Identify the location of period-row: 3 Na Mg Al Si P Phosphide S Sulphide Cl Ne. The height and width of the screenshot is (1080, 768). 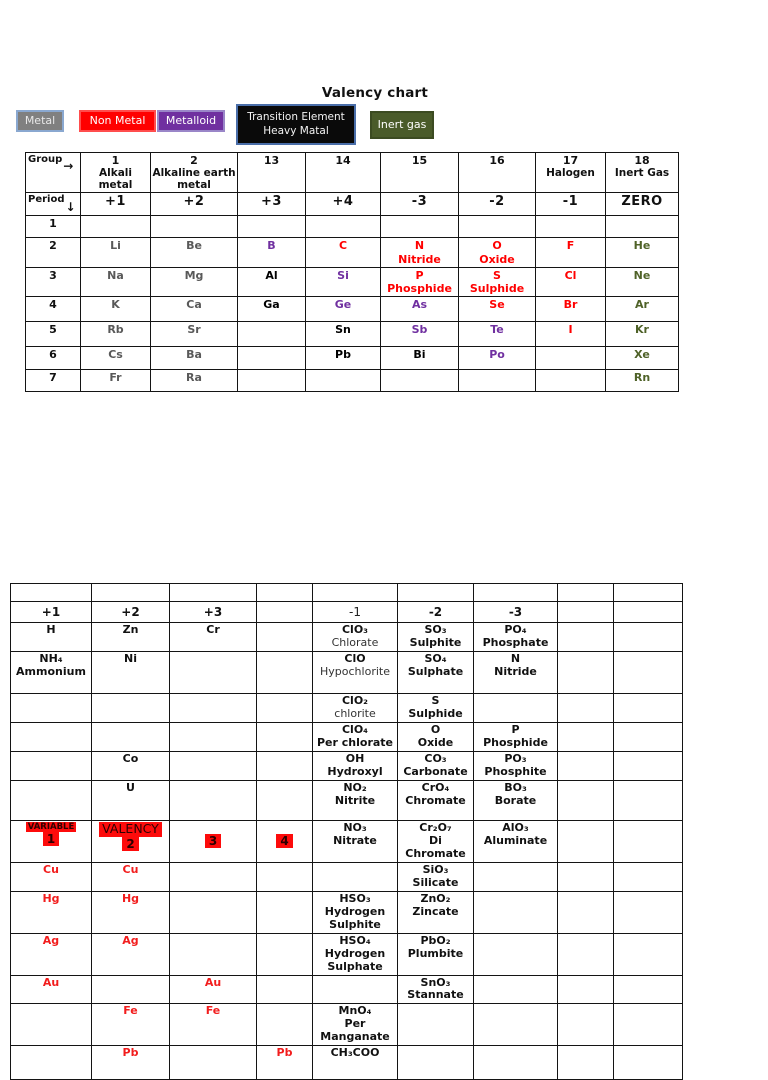
(352, 282).